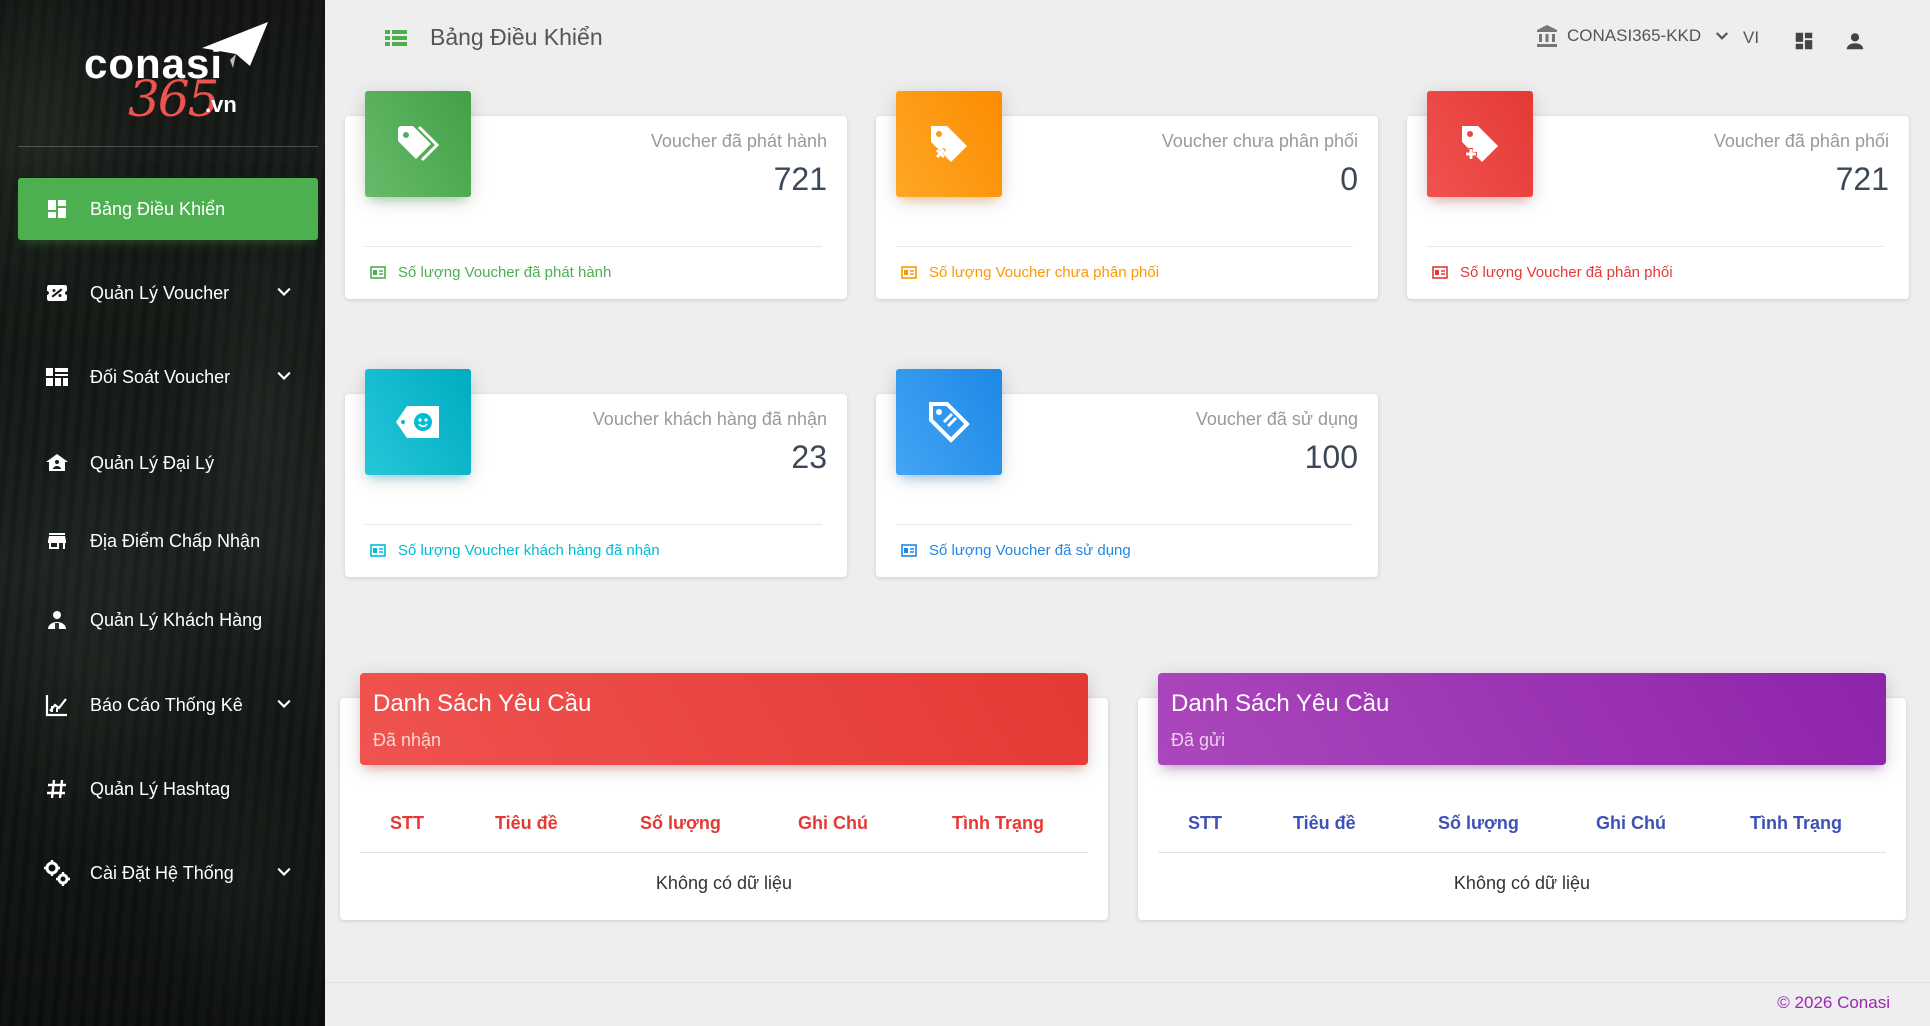  I want to click on store-icon, so click(57, 541).